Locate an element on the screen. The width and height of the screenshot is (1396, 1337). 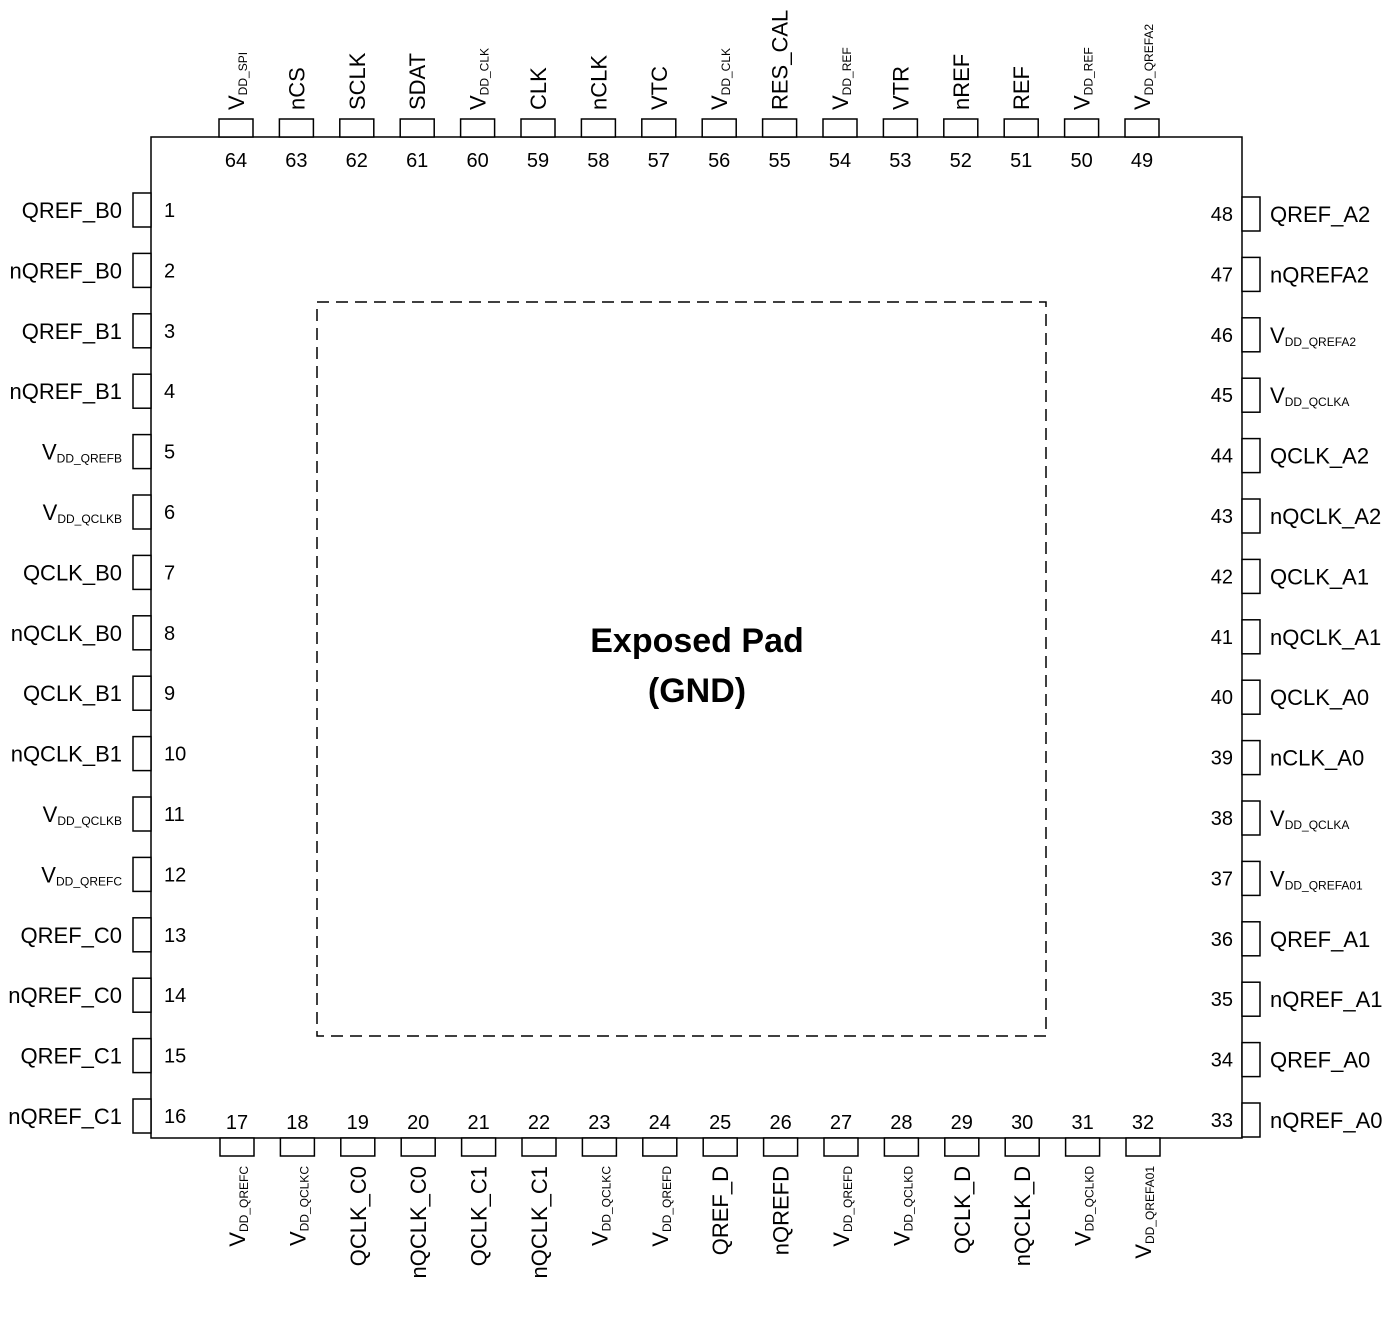
pin-40: 40 QCLK_A0 is located at coordinates (1290, 697).